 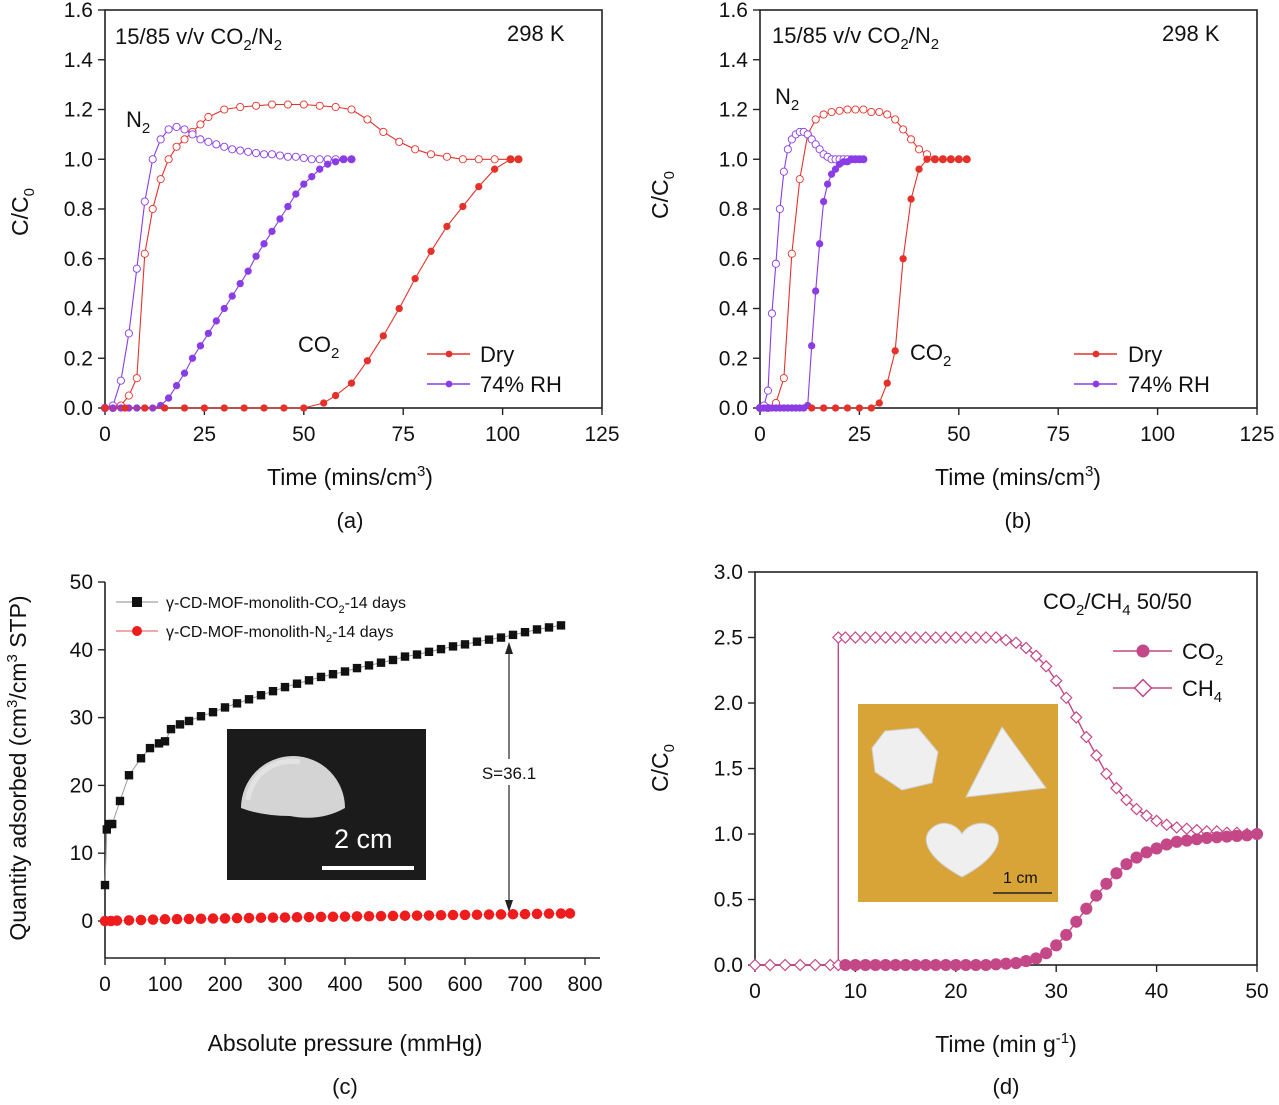 I want to click on difference-arrow-head-top, so click(x=509, y=648).